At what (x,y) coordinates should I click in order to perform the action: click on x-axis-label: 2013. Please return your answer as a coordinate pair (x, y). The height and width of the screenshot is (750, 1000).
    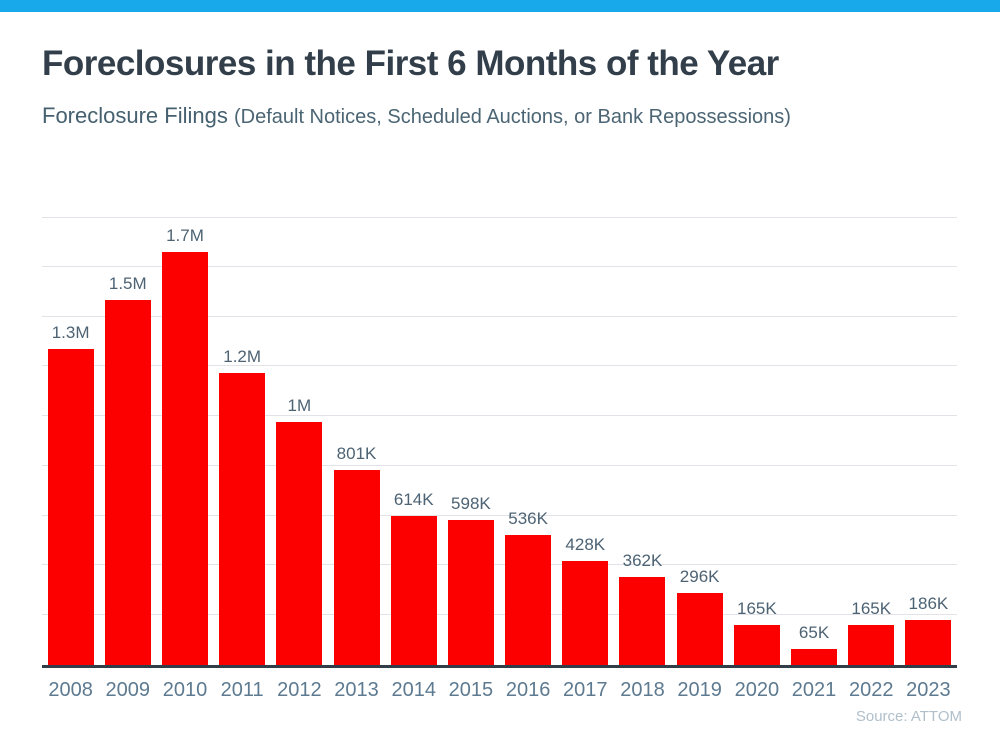
    Looking at the image, I should click on (356, 690).